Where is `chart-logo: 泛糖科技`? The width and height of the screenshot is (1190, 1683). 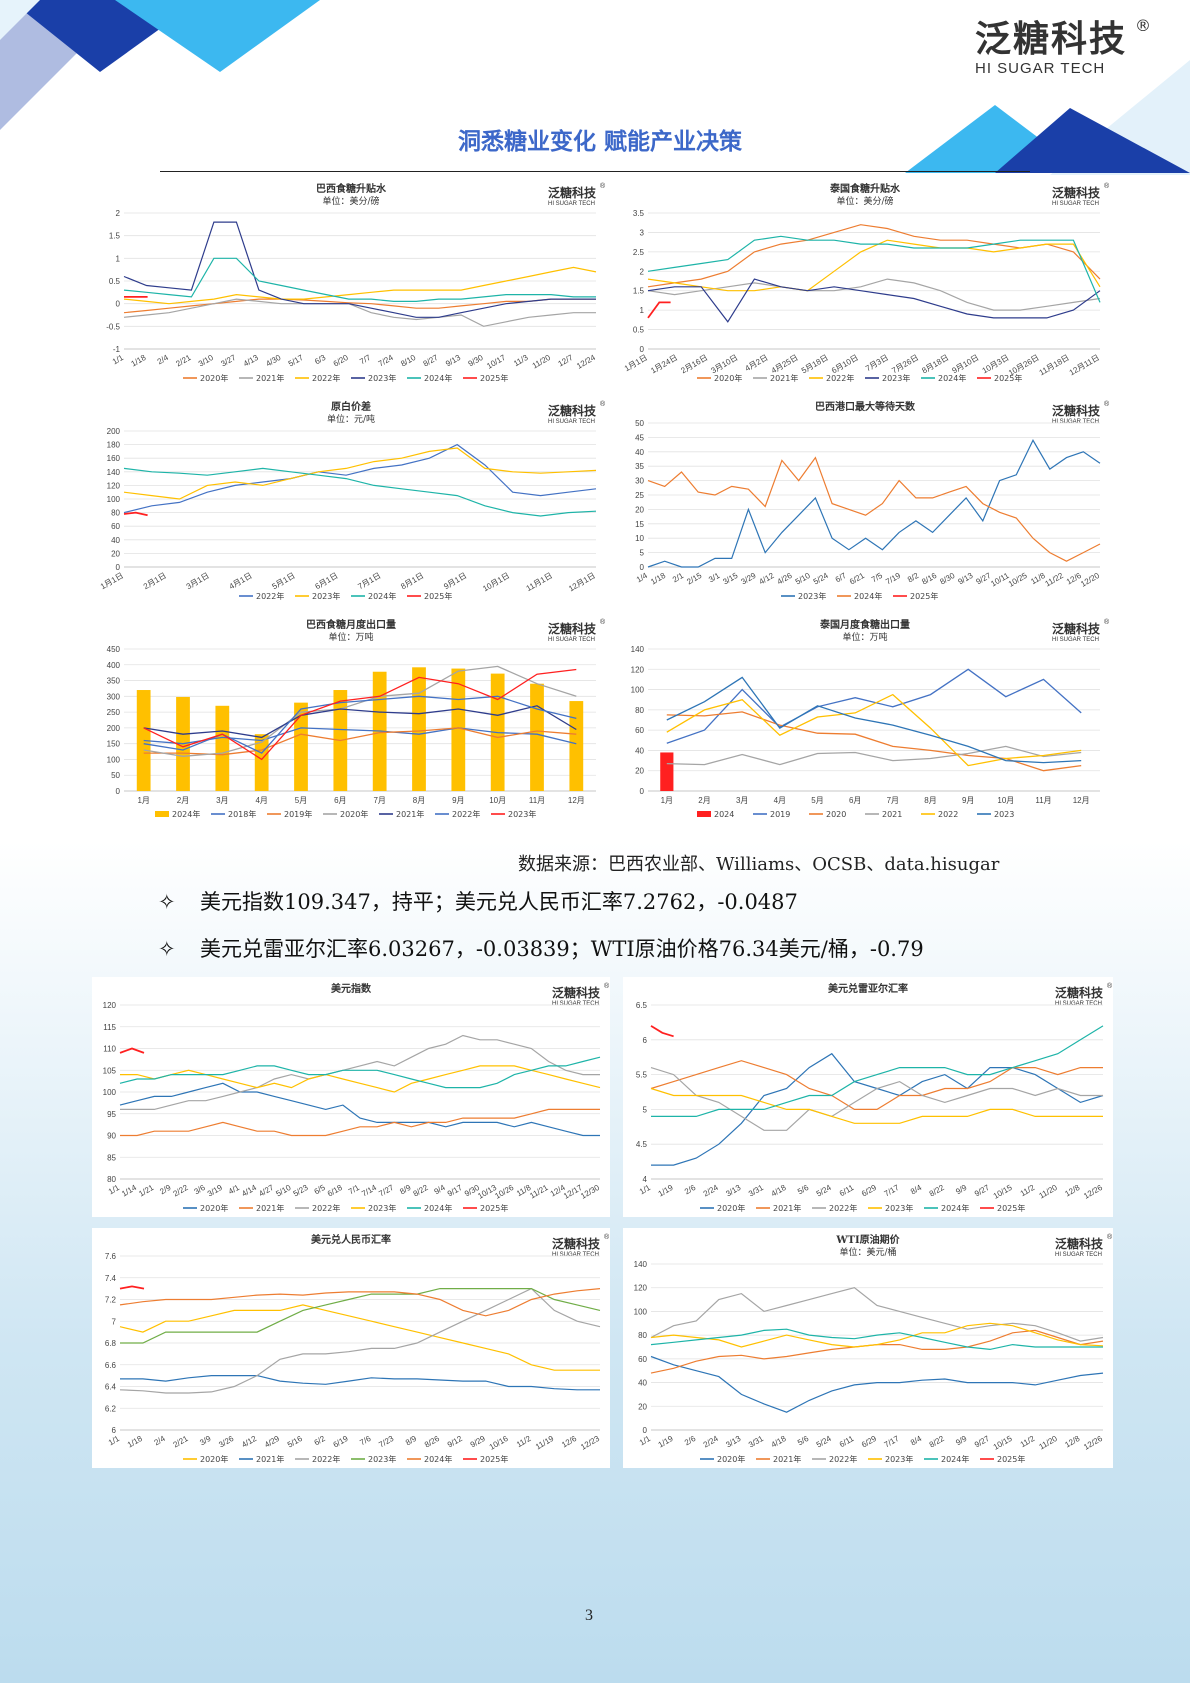
chart-logo: 泛糖科技 is located at coordinates (1079, 992).